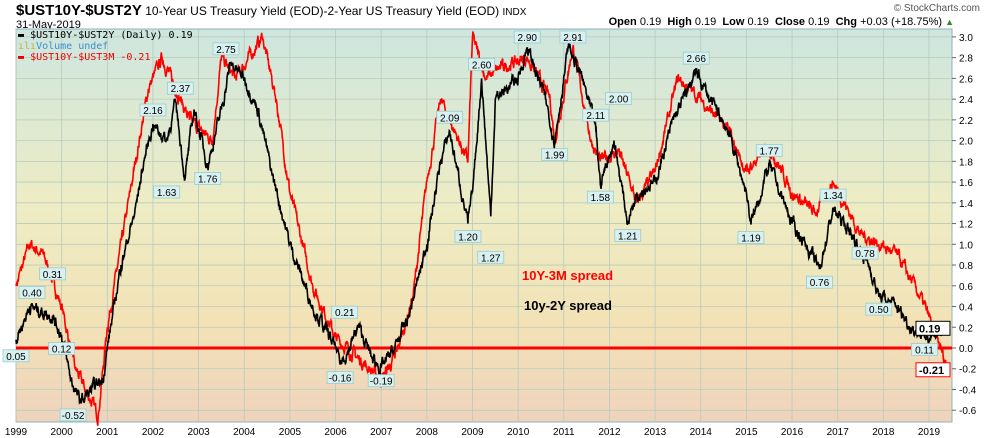 The width and height of the screenshot is (990, 438). What do you see at coordinates (929, 432) in the screenshot?
I see `x-tick-label: 2019` at bounding box center [929, 432].